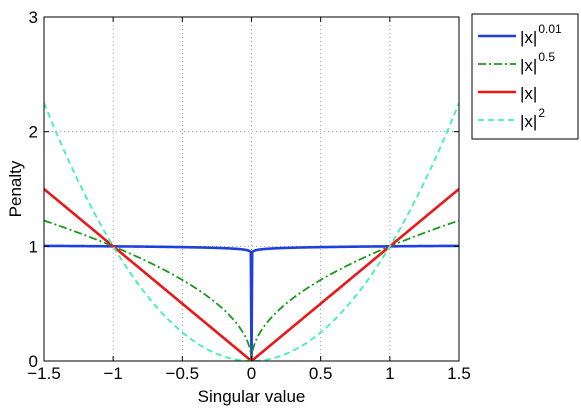 This screenshot has width=581, height=408. Describe the element at coordinates (252, 396) in the screenshot. I see `x-axis-label: Singular value` at that location.